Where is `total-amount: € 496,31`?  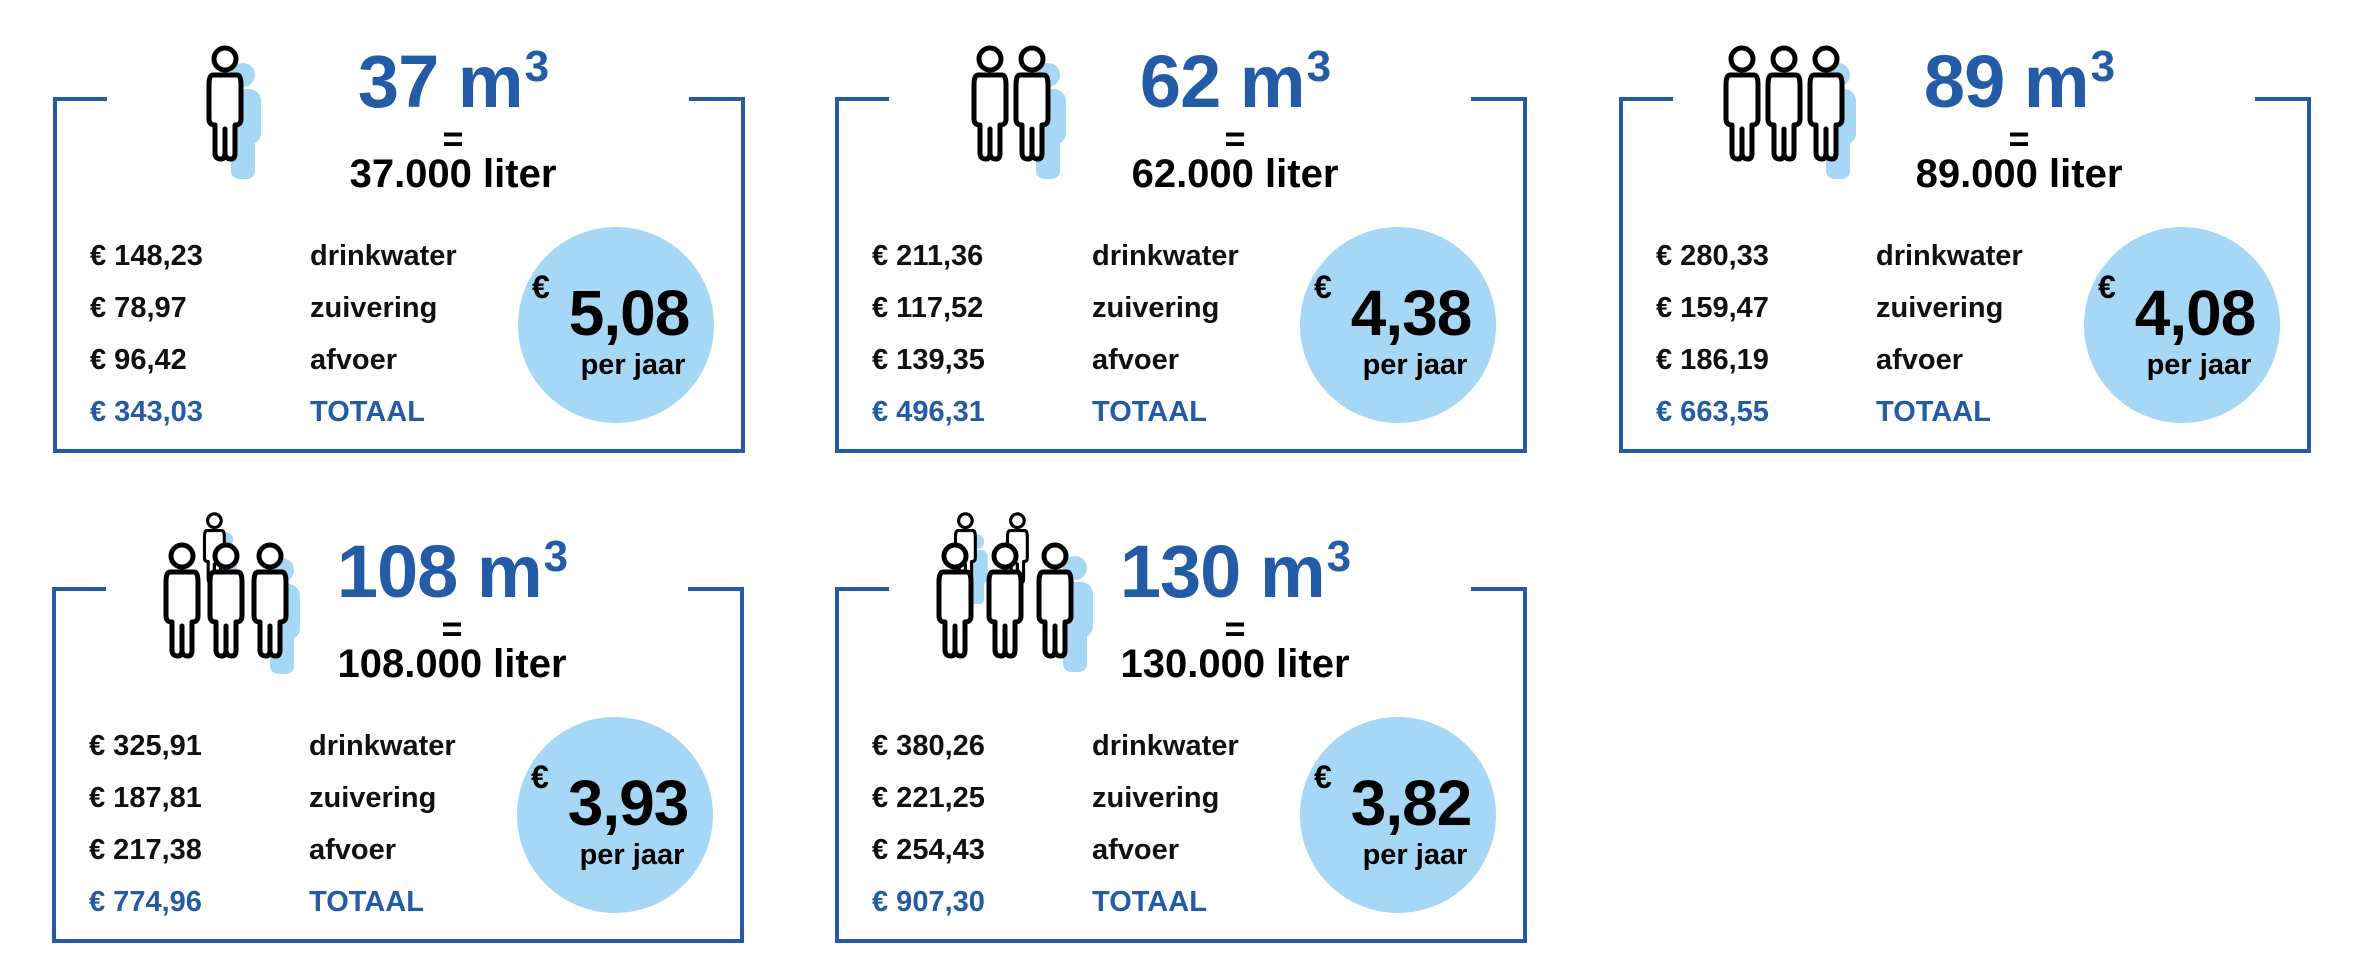
total-amount: € 496,31 is located at coordinates (928, 411).